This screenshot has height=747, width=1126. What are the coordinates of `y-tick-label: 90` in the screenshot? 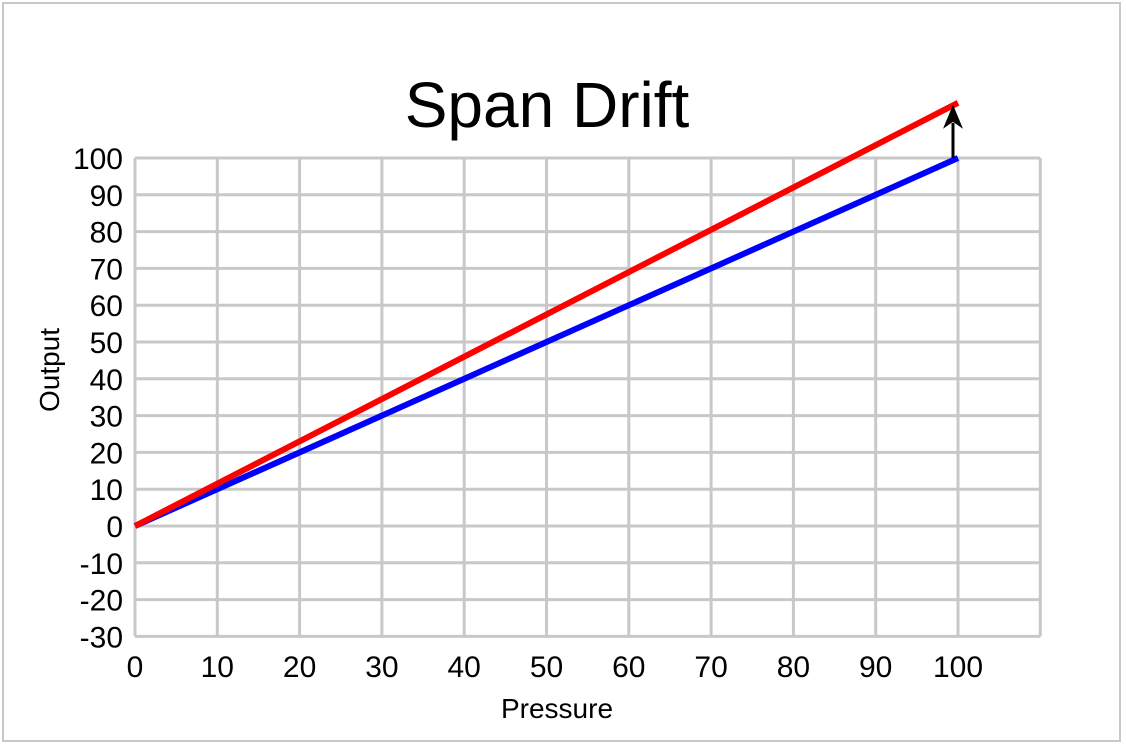 It's located at (106, 196).